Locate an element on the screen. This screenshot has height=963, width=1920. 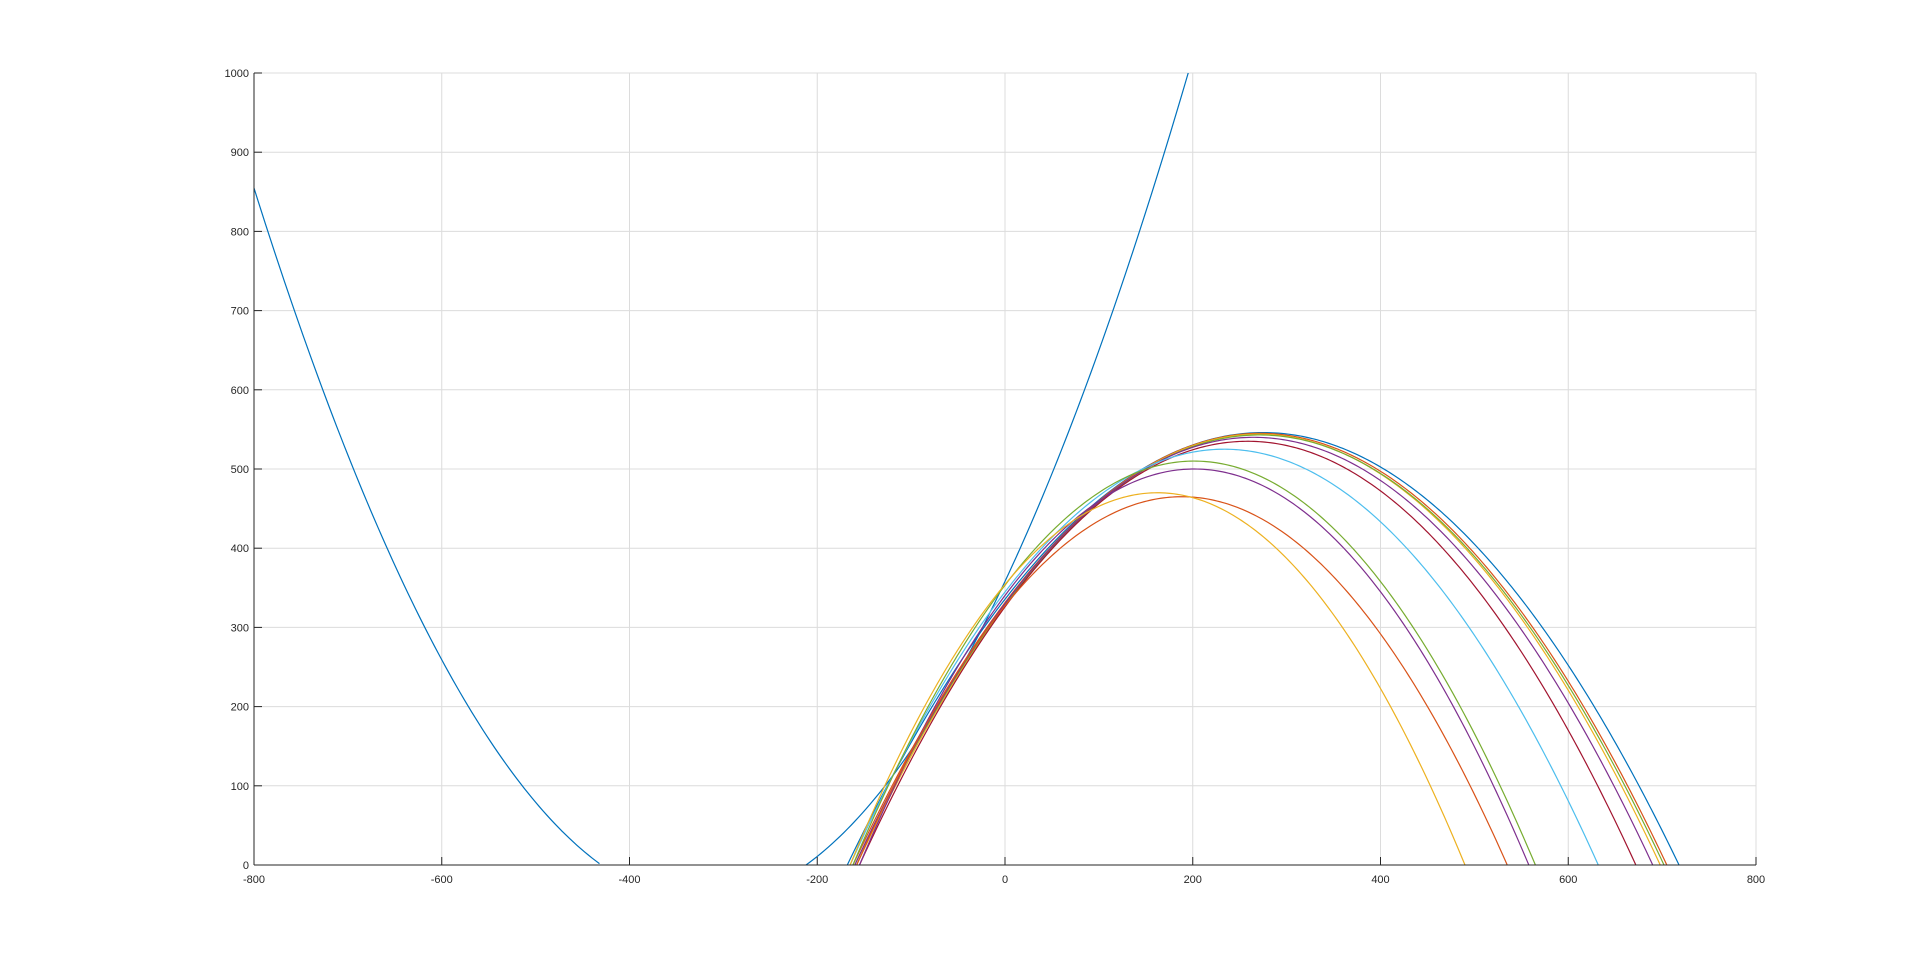
y-tick-label: 1000 is located at coordinates (237, 74).